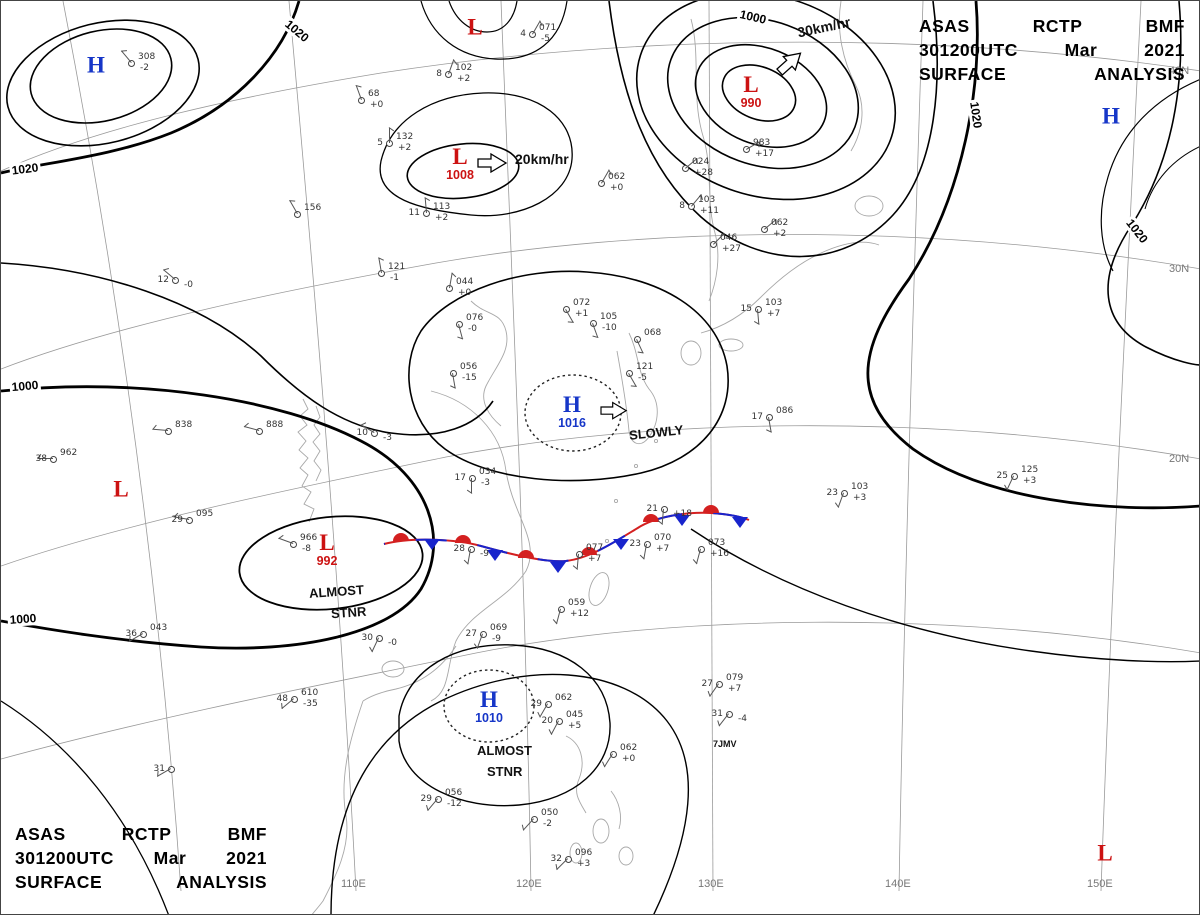 The height and width of the screenshot is (915, 1200). Describe the element at coordinates (746, 309) in the screenshot. I see `station-value: 15` at that location.